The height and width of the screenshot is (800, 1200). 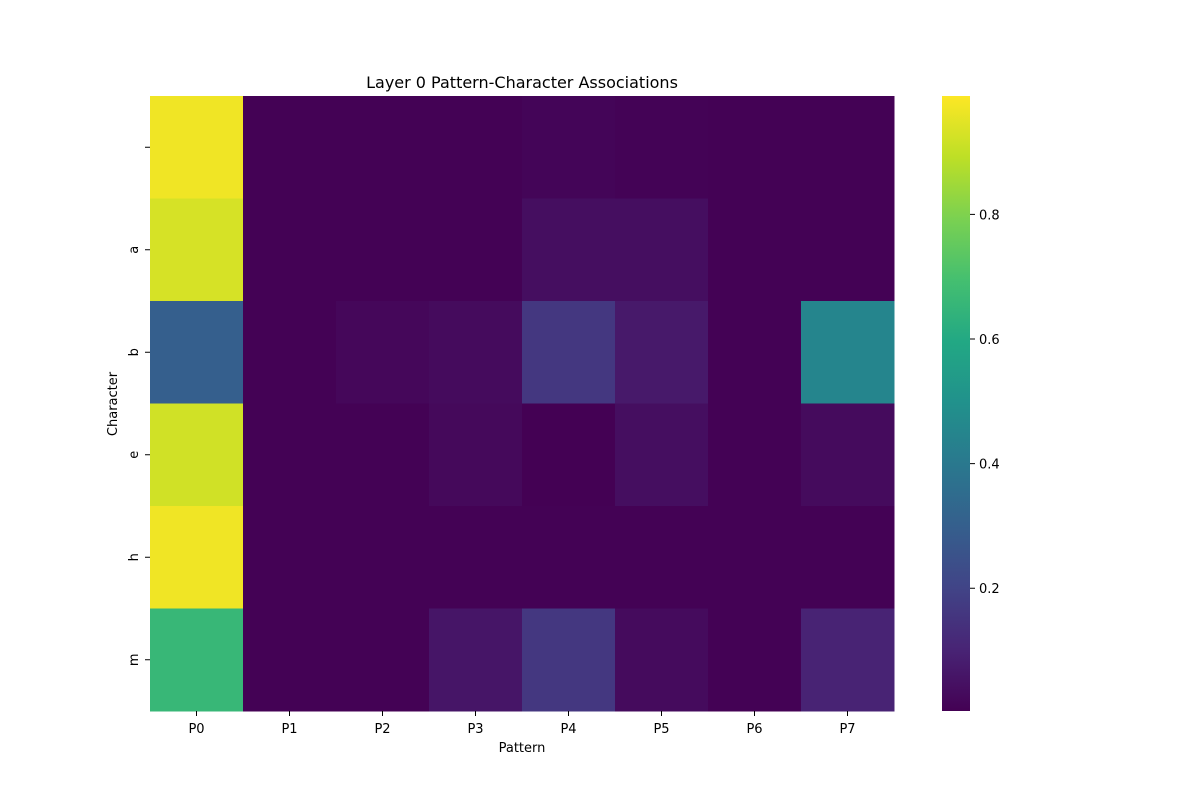 What do you see at coordinates (847, 729) in the screenshot?
I see `x-tick-label: P7` at bounding box center [847, 729].